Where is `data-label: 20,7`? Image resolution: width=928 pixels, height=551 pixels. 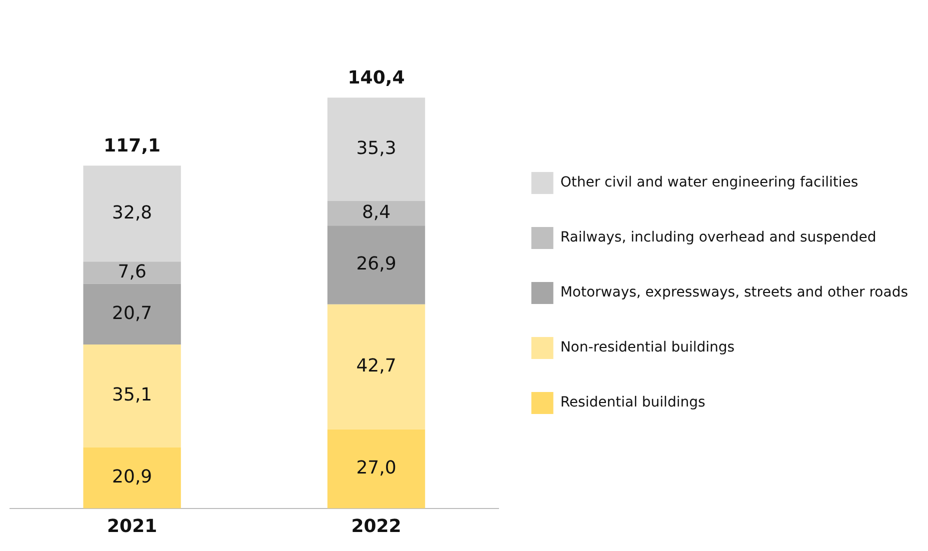
data-label: 20,7 is located at coordinates (132, 313).